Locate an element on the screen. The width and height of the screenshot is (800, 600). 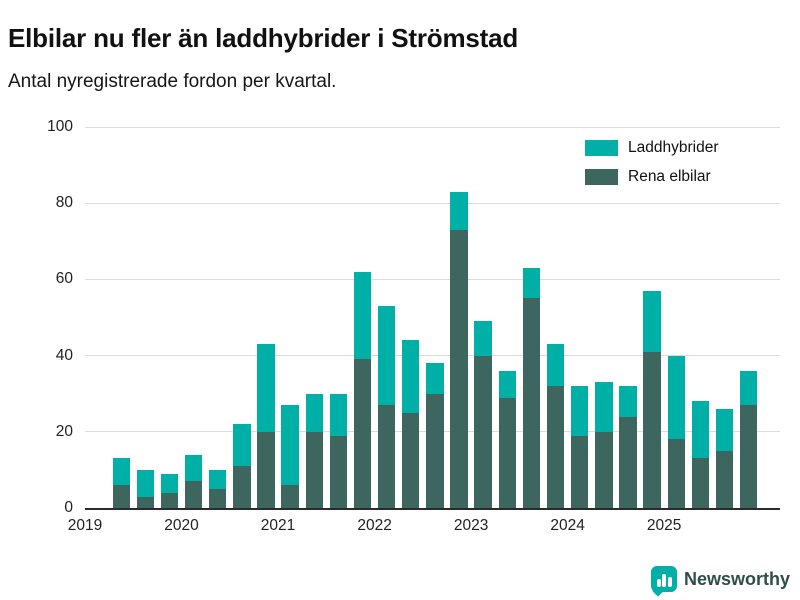
legend: Laddhybrider Rena elbilar is located at coordinates (651, 168).